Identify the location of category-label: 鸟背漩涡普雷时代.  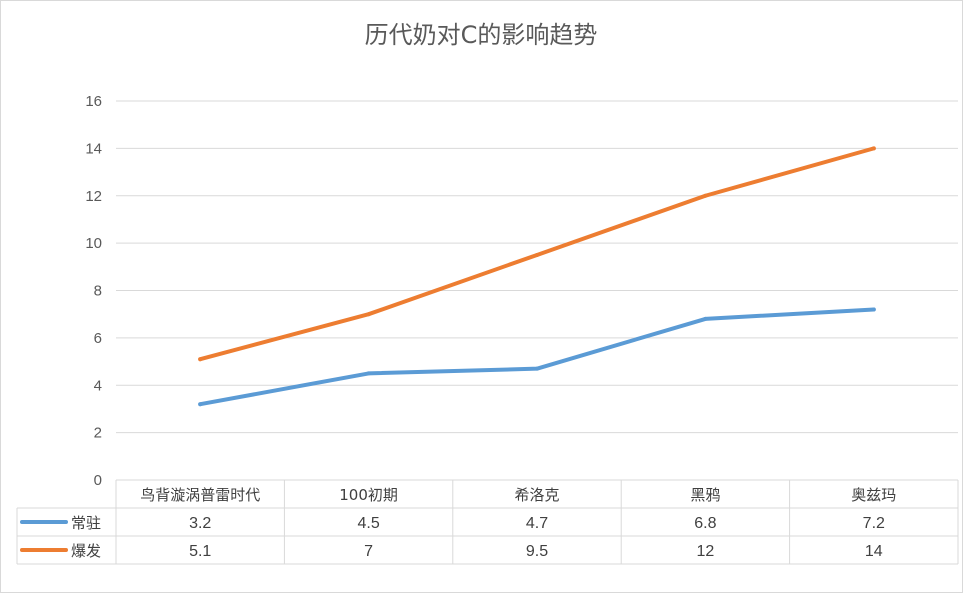
(200, 495).